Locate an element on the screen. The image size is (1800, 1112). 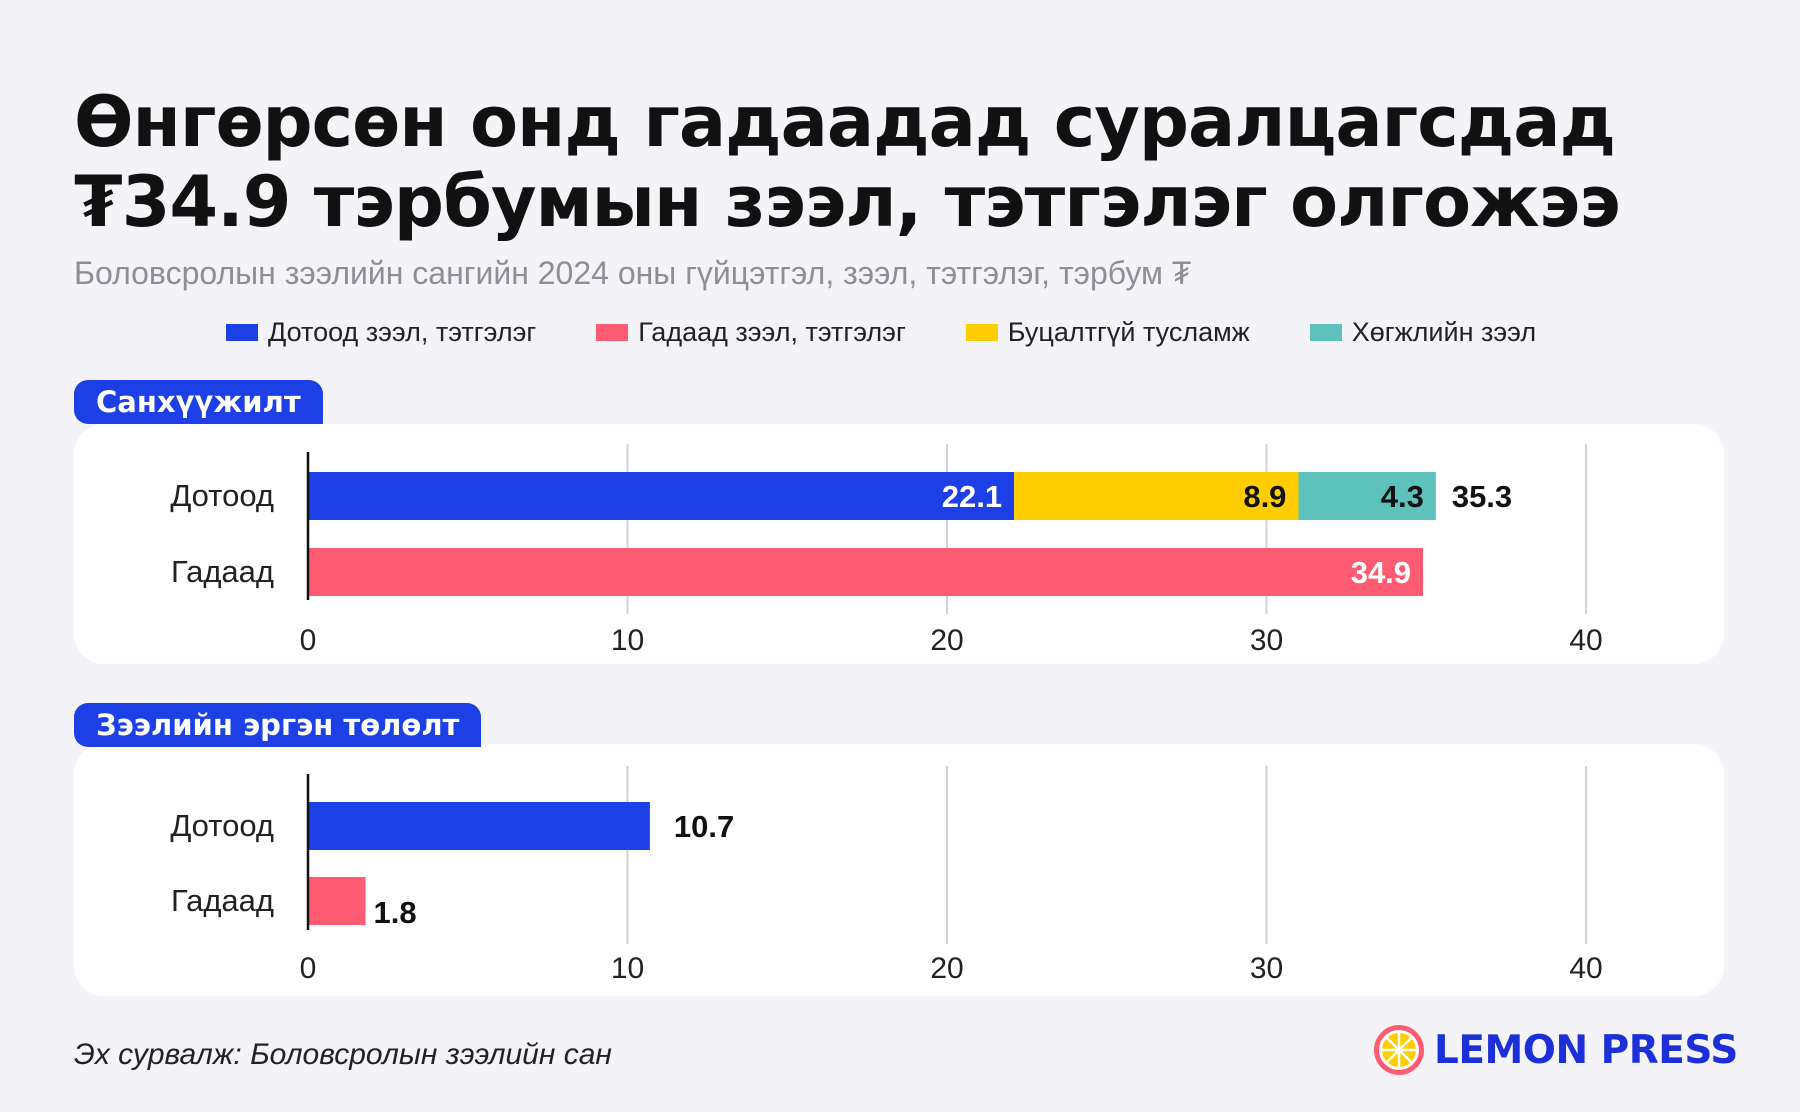
legend-swatch-foreign is located at coordinates (612, 332).